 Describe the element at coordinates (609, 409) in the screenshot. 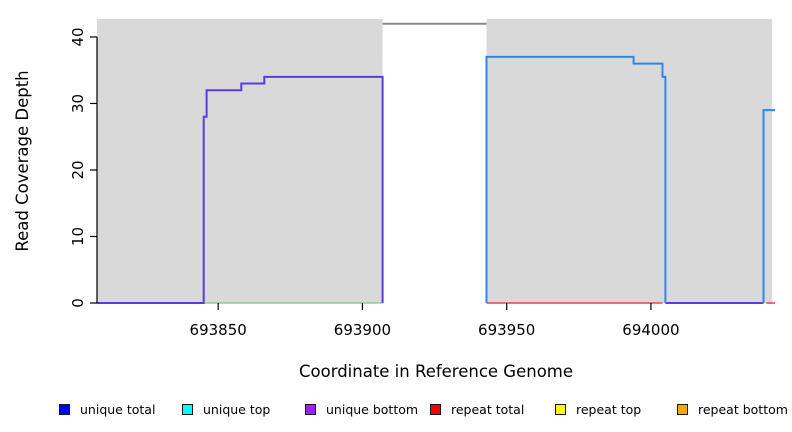

I see `legend-label: repeat top` at that location.